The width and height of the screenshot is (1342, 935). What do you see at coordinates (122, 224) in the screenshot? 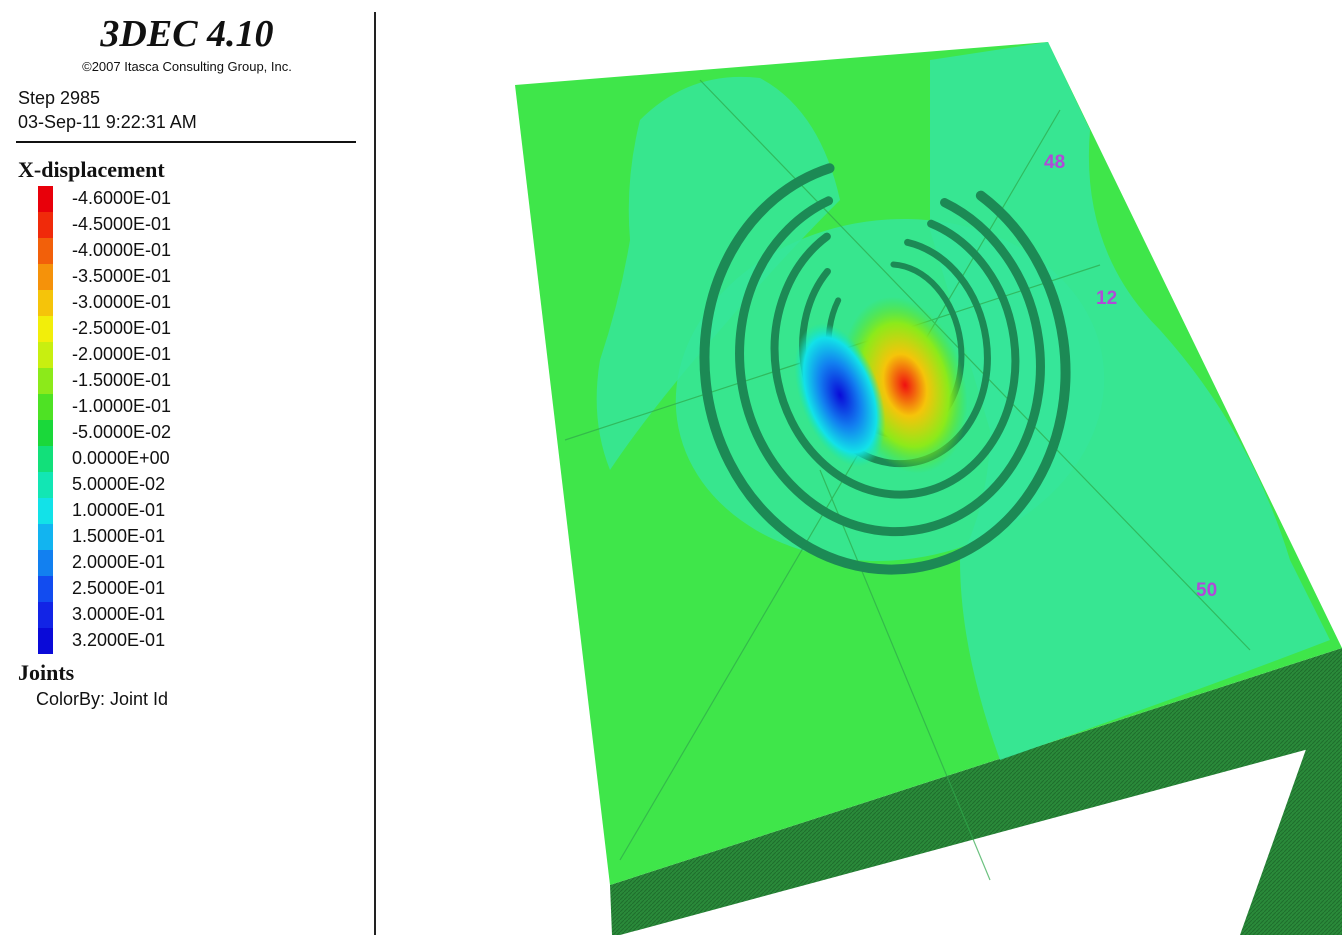
I see `legend-value: -4.5000E-01` at bounding box center [122, 224].